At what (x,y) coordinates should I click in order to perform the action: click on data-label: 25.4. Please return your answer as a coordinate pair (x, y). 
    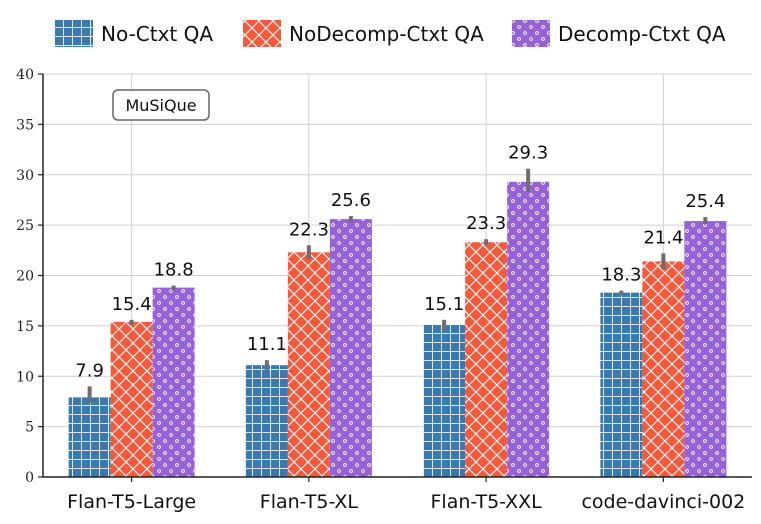
    Looking at the image, I should click on (705, 201).